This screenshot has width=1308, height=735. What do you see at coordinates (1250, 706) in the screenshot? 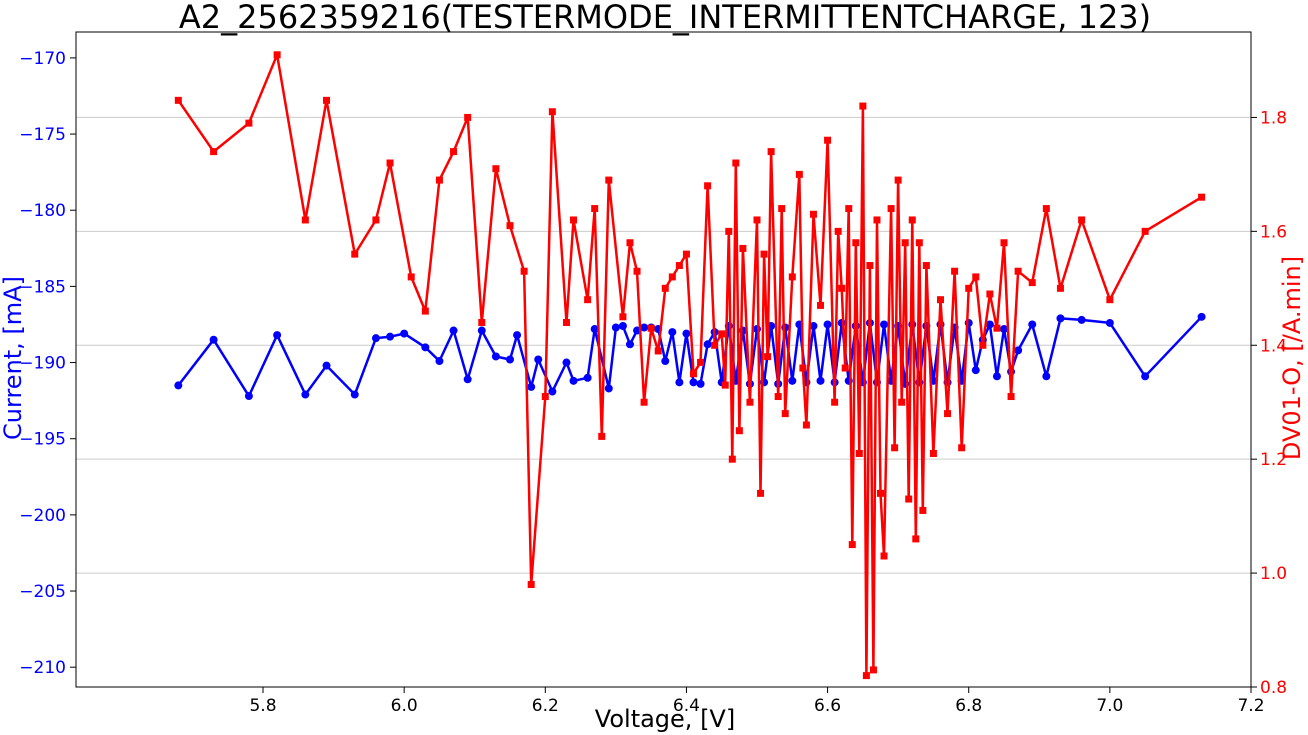
I see `x-tick-label: 7.2` at bounding box center [1250, 706].